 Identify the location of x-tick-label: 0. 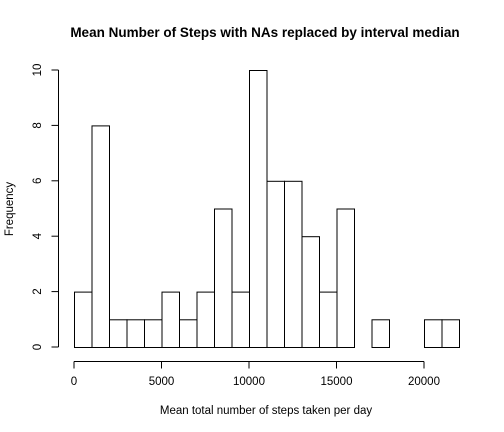
(74, 382).